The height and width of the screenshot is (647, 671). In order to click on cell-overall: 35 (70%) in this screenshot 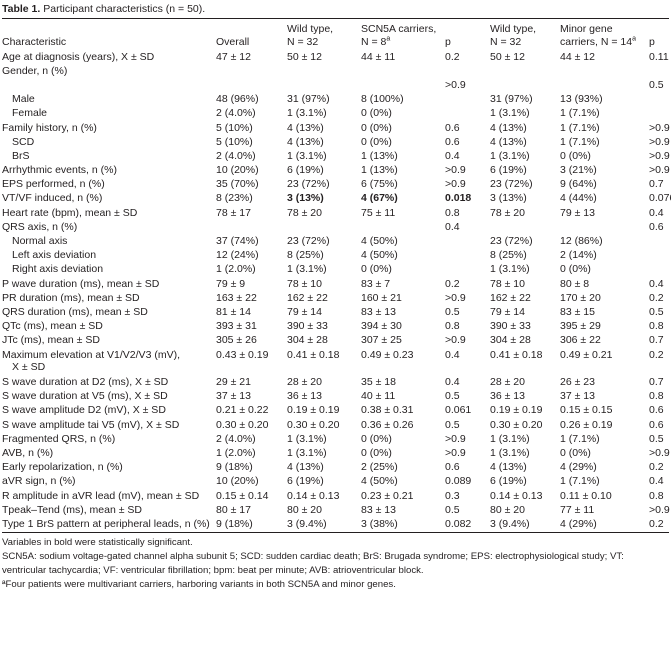, I will do `click(237, 184)`.